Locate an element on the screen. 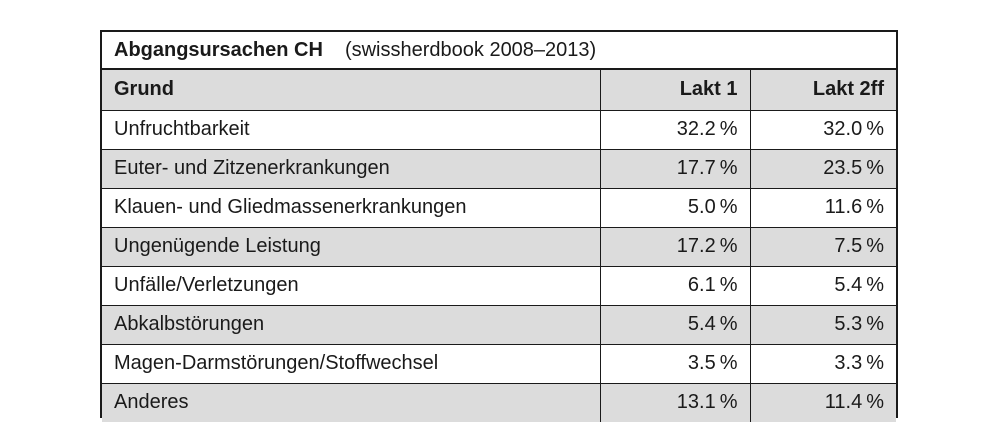 This screenshot has height=448, width=1000. table-row: Unfälle/Verletzungen 6.1 % 5.4 % is located at coordinates (499, 286).